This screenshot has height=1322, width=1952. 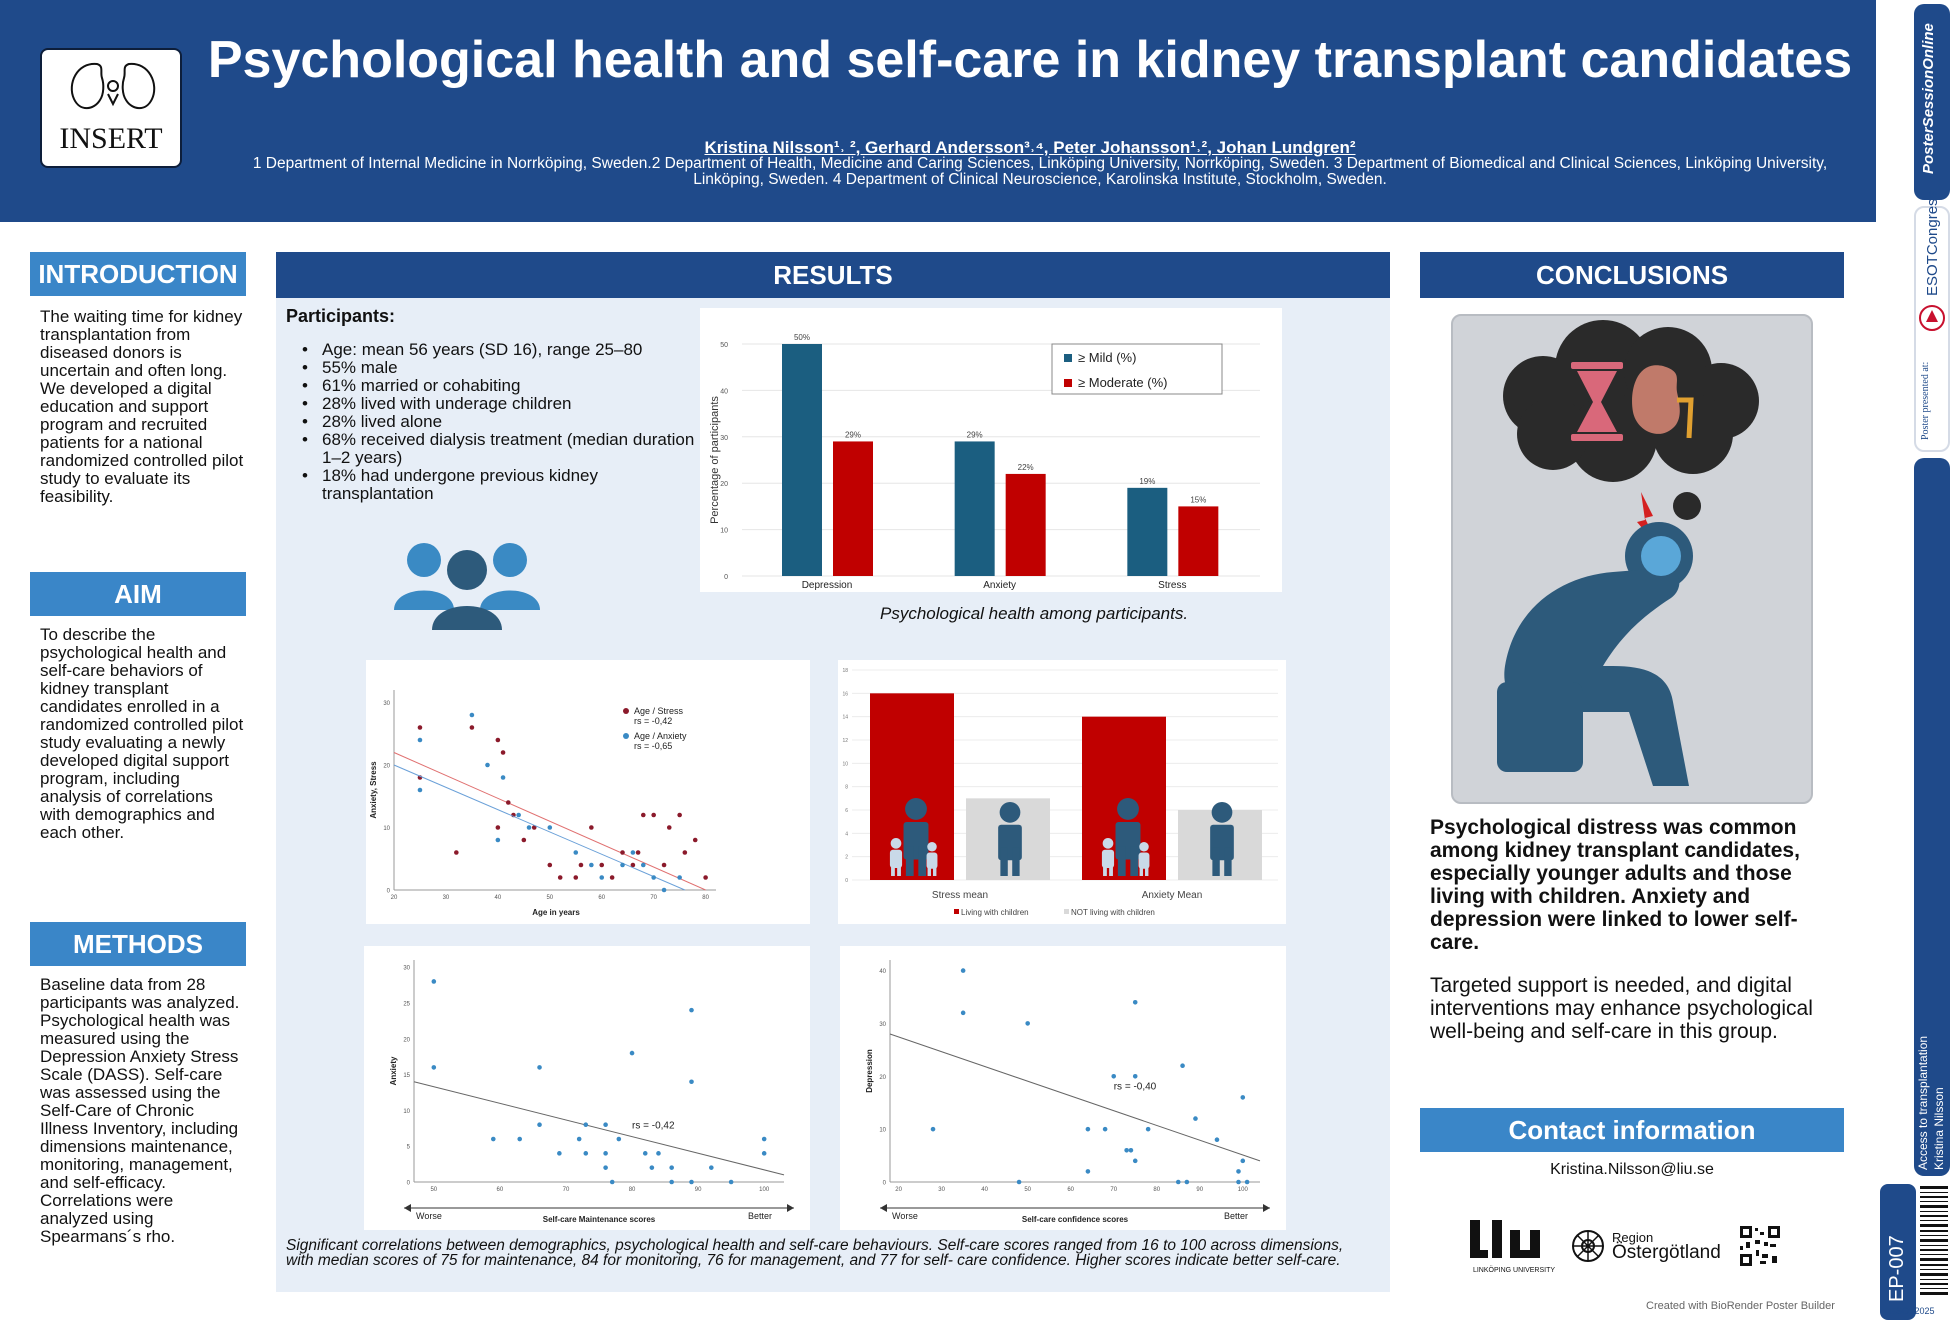 I want to click on distressed-person-icon, so click(x=1628, y=553).